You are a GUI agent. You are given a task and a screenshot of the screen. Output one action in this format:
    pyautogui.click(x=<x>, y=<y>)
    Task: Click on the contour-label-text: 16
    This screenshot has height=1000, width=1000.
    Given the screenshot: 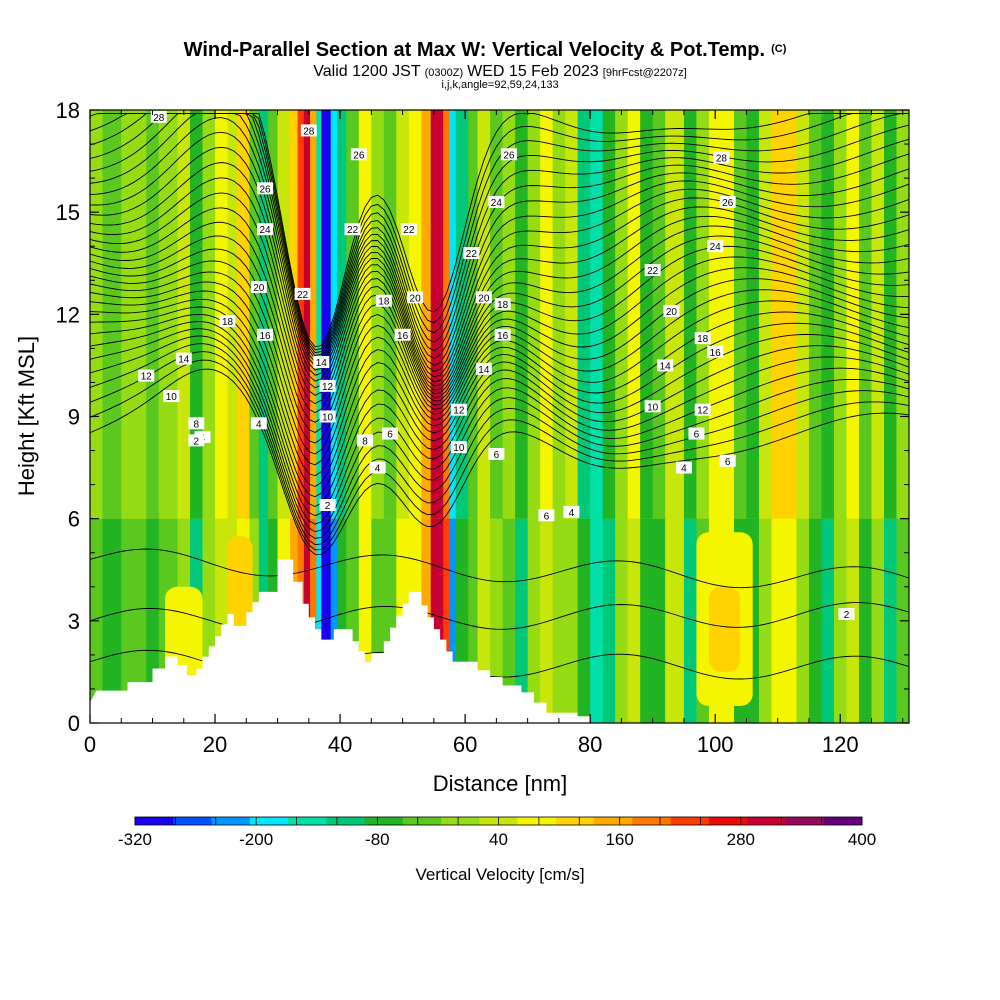 What is the action you would take?
    pyautogui.click(x=403, y=336)
    